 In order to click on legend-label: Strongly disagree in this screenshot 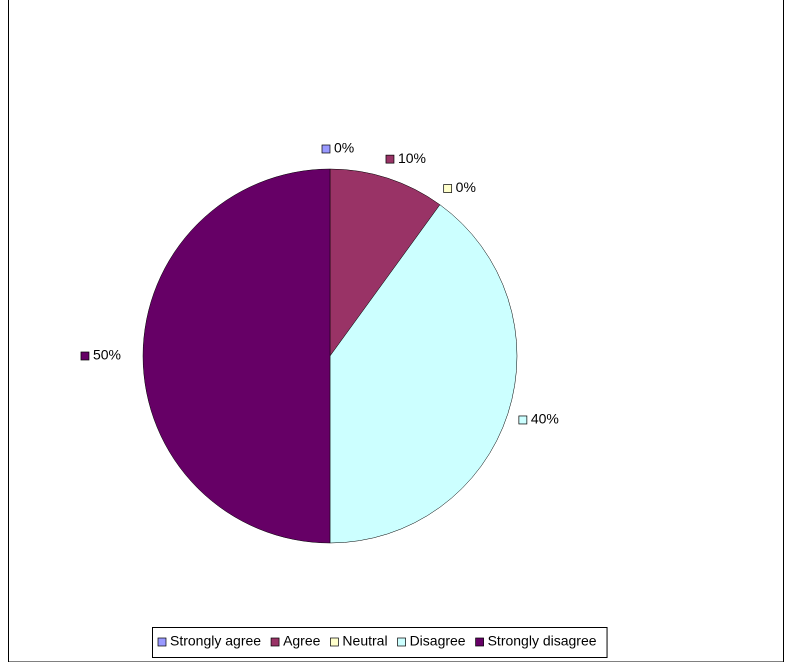, I will do `click(542, 641)`.